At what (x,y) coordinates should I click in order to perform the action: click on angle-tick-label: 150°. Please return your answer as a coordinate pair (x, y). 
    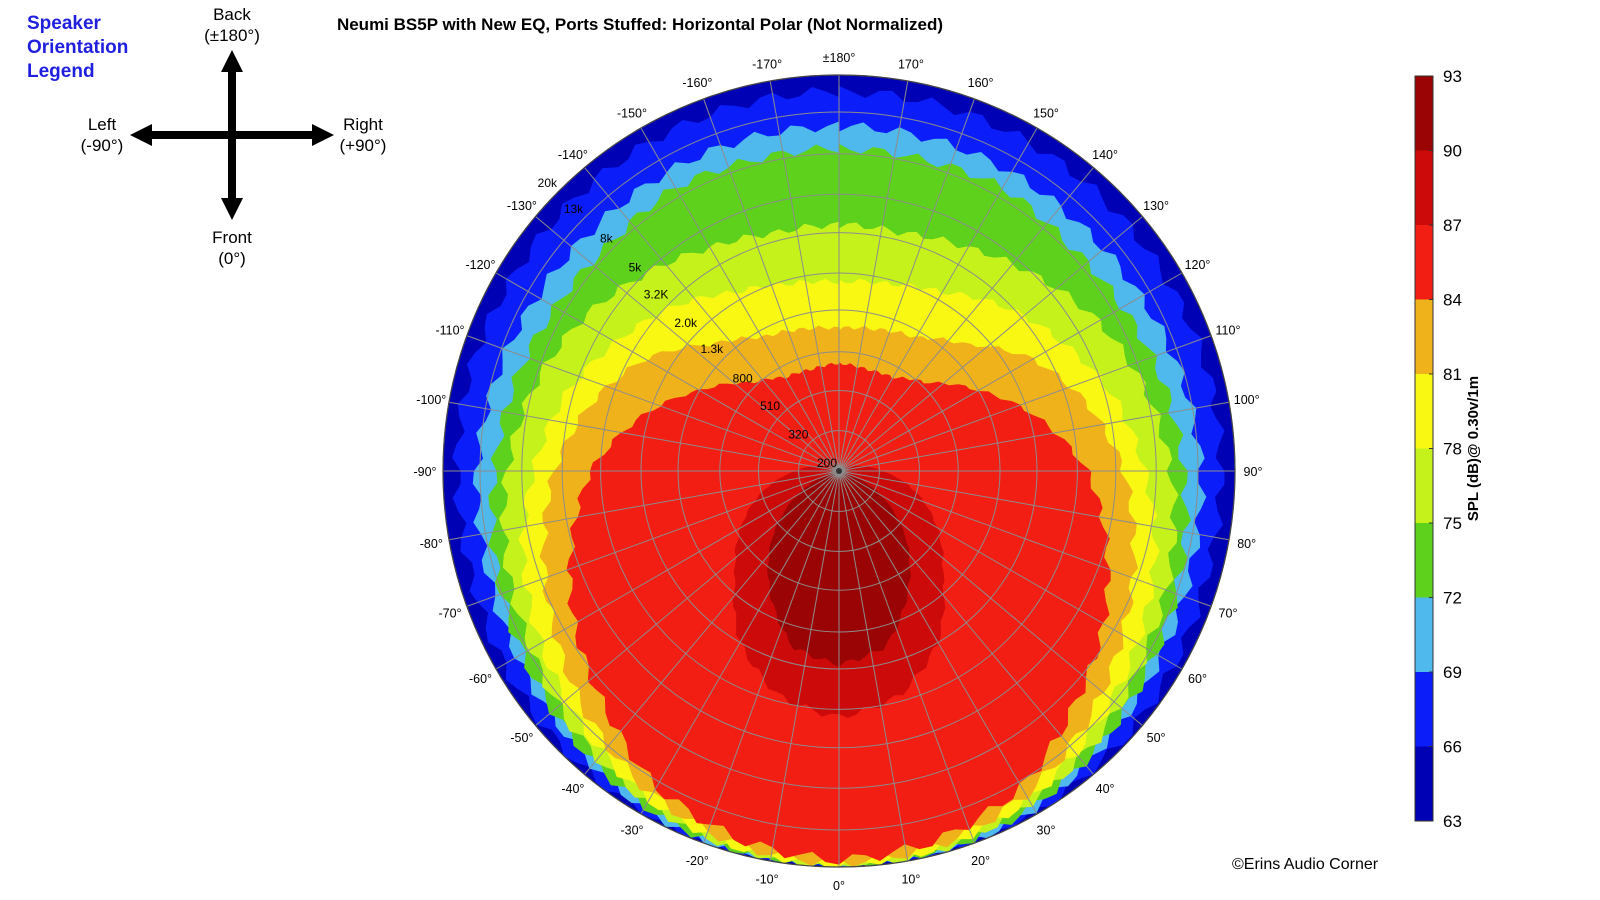
    Looking at the image, I should click on (1046, 114).